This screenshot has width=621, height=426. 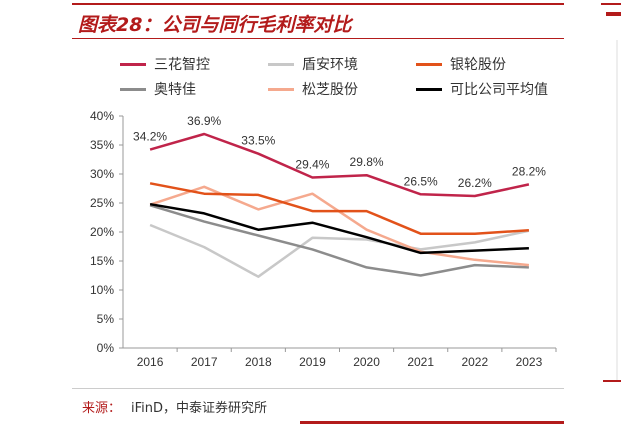 I want to click on legend-item-avg: 可比公司平均值, so click(x=482, y=89).